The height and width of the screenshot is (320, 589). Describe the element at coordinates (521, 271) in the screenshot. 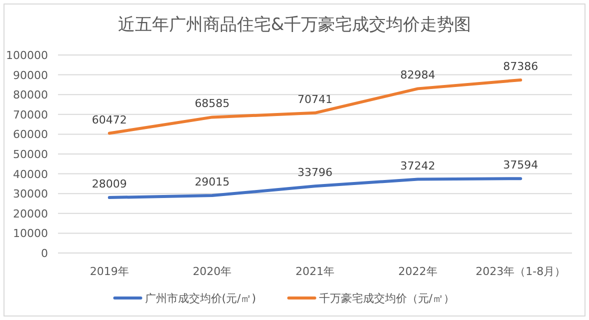

I see `x-tick-label: 2023年（1-8月）` at that location.